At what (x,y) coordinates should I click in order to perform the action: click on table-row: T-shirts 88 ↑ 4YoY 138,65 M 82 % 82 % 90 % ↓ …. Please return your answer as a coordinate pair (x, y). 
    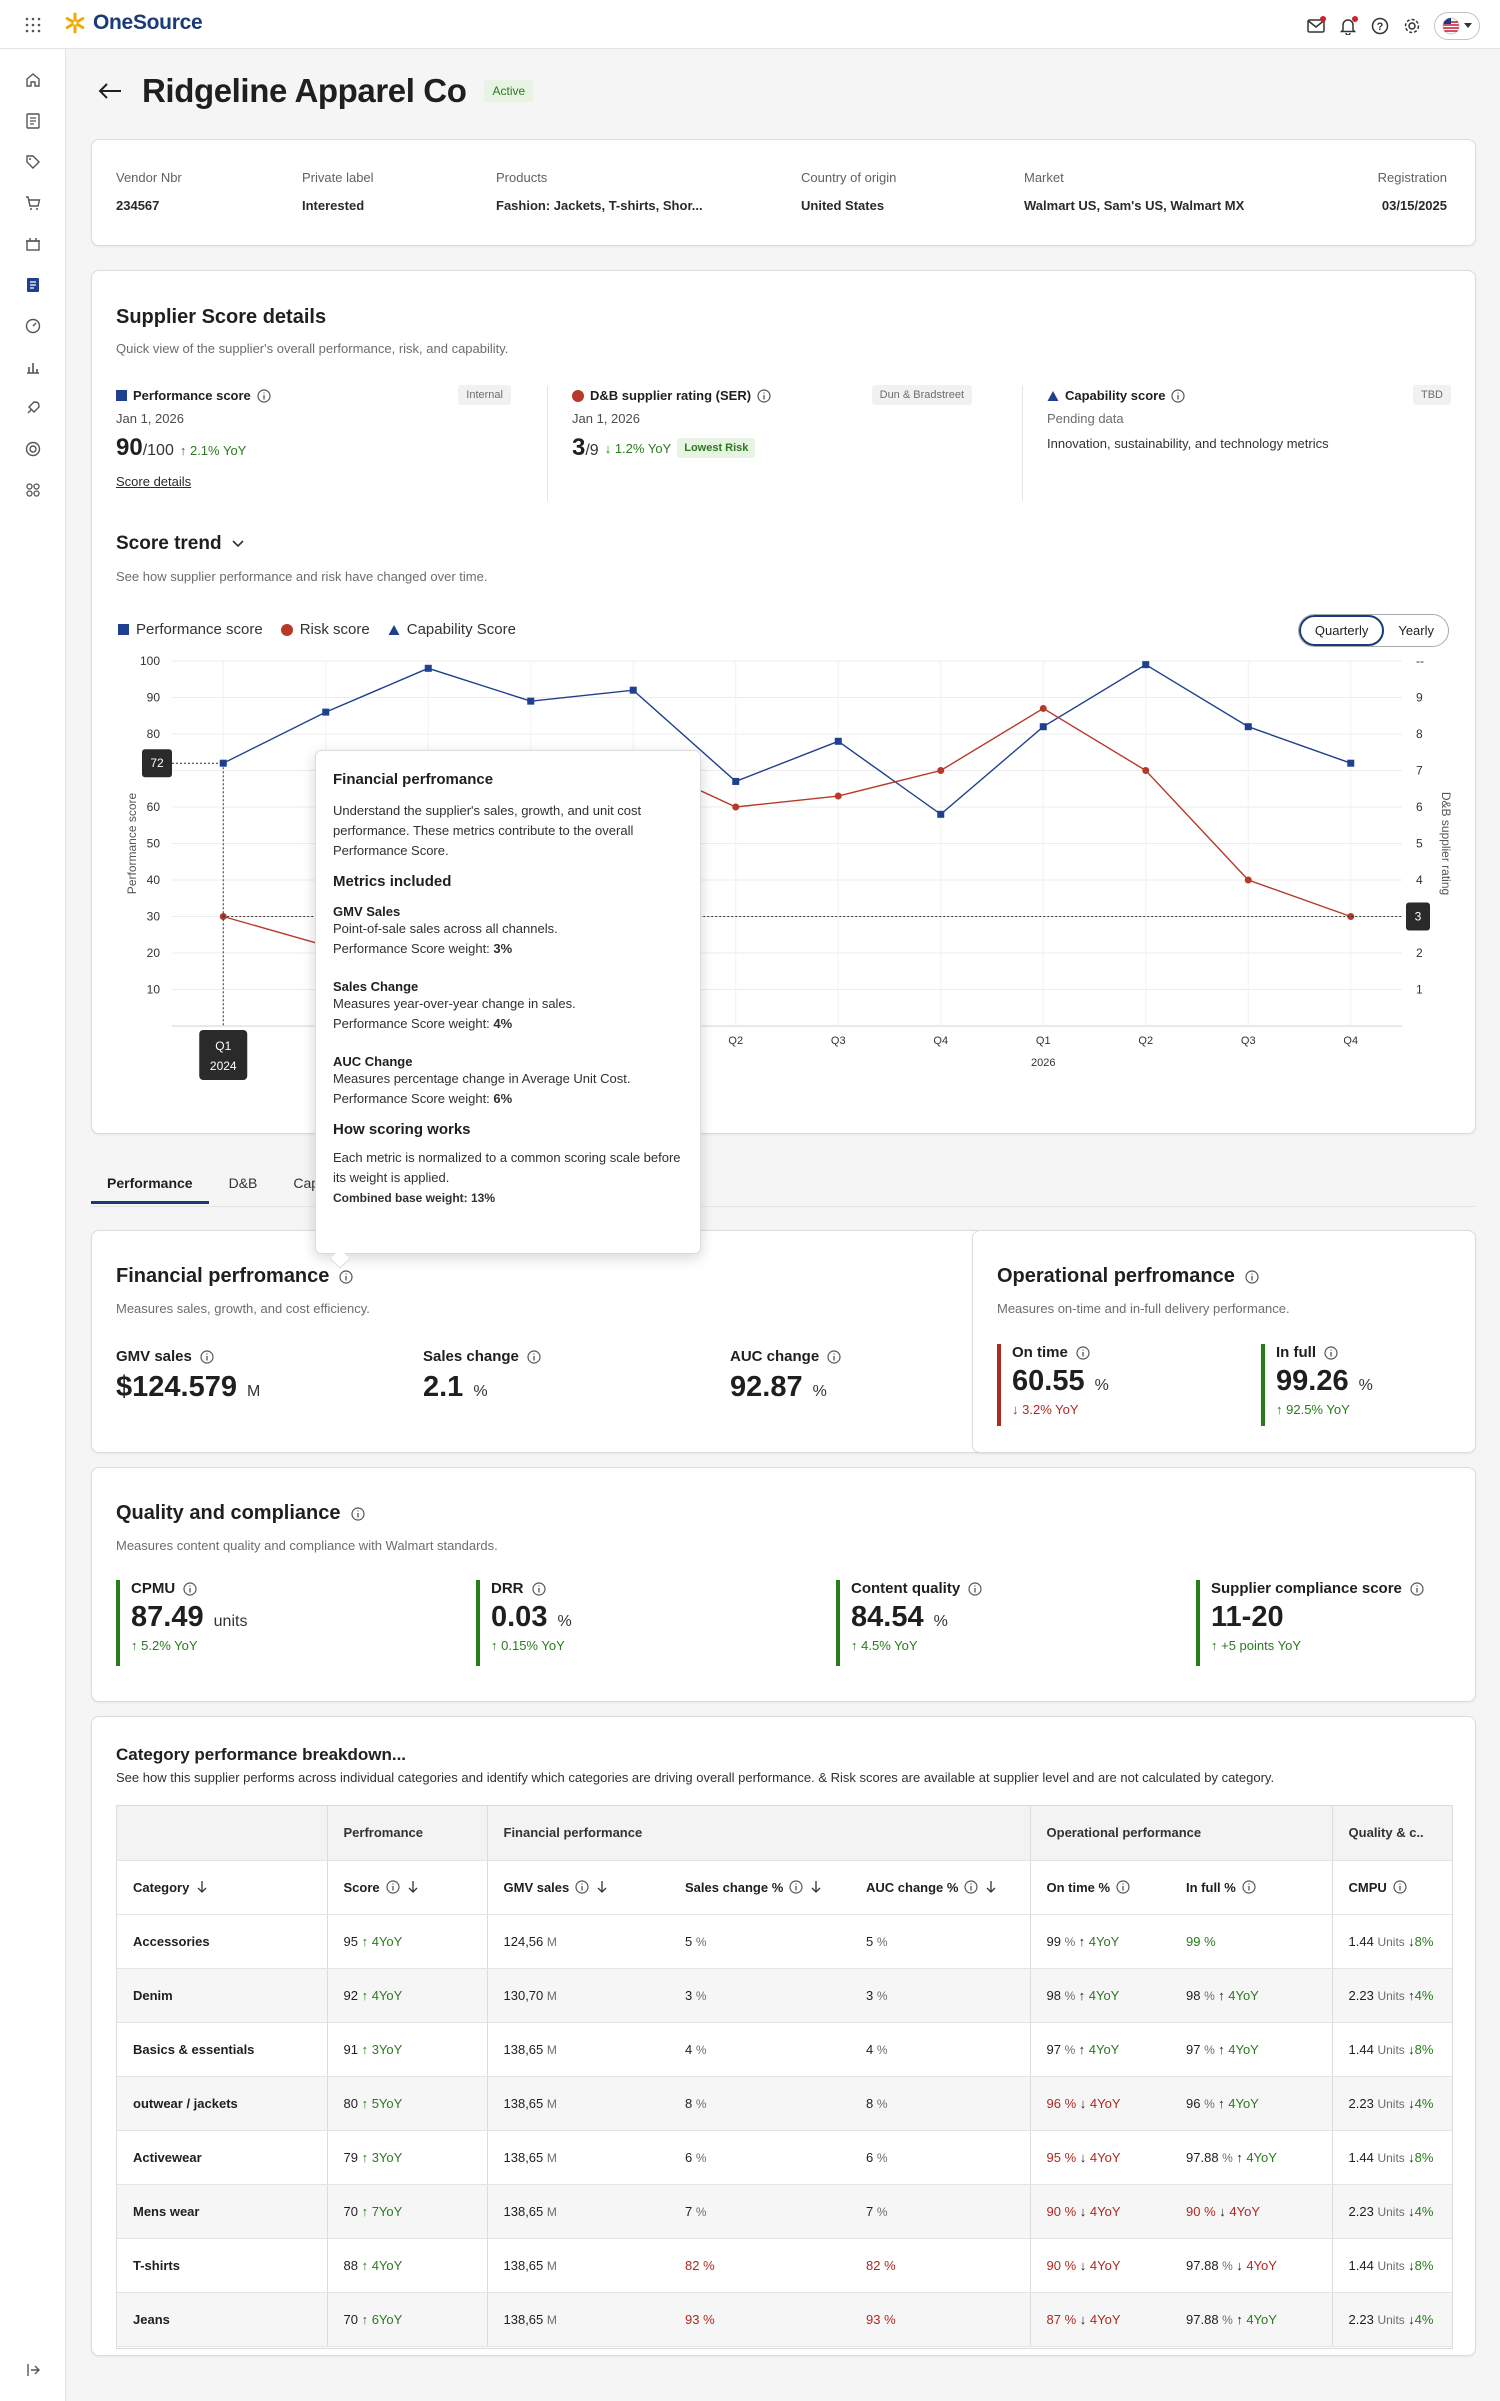
    Looking at the image, I should click on (784, 2265).